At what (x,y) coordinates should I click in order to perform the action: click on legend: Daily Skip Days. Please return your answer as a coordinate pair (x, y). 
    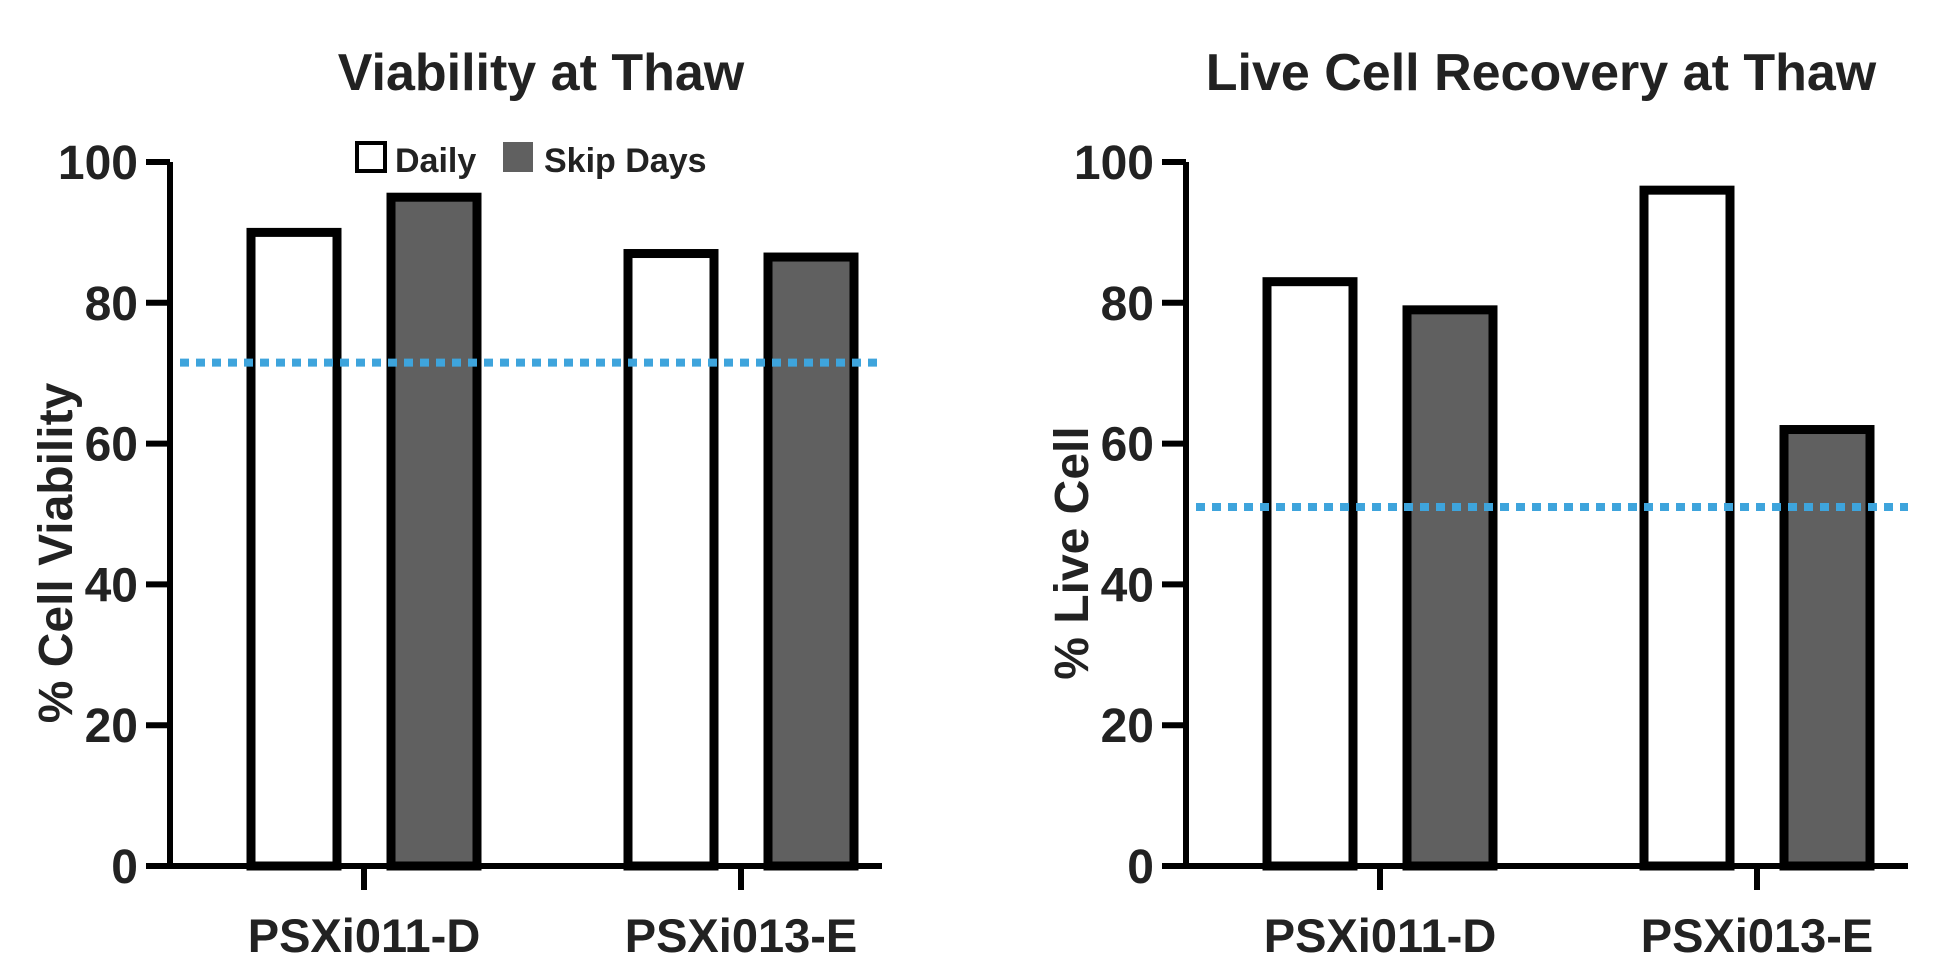
    Looking at the image, I should click on (531, 160).